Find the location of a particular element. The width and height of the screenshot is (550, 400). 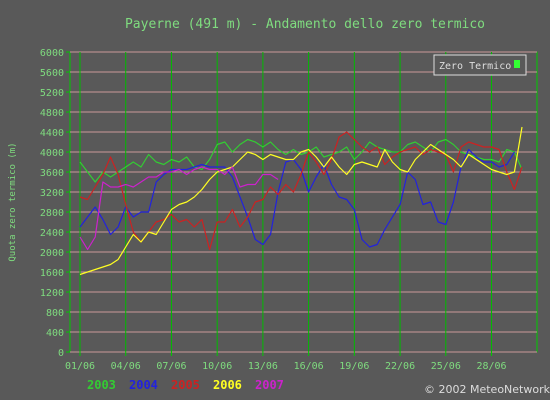

x-tick-label: 22/06 is located at coordinates (400, 366).